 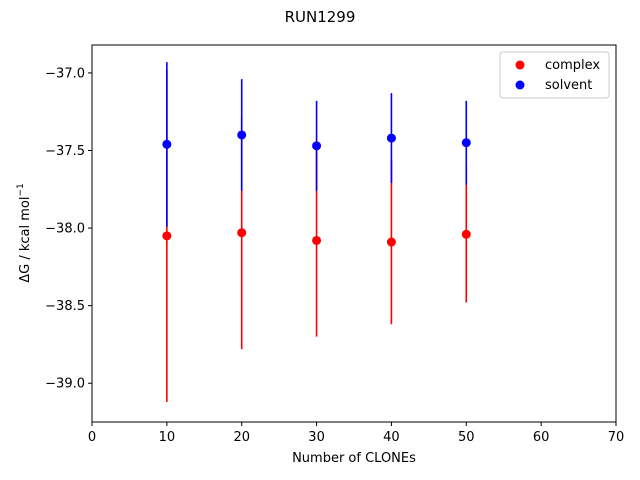 What do you see at coordinates (568, 85) in the screenshot?
I see `legend-label-solvent: solvent` at bounding box center [568, 85].